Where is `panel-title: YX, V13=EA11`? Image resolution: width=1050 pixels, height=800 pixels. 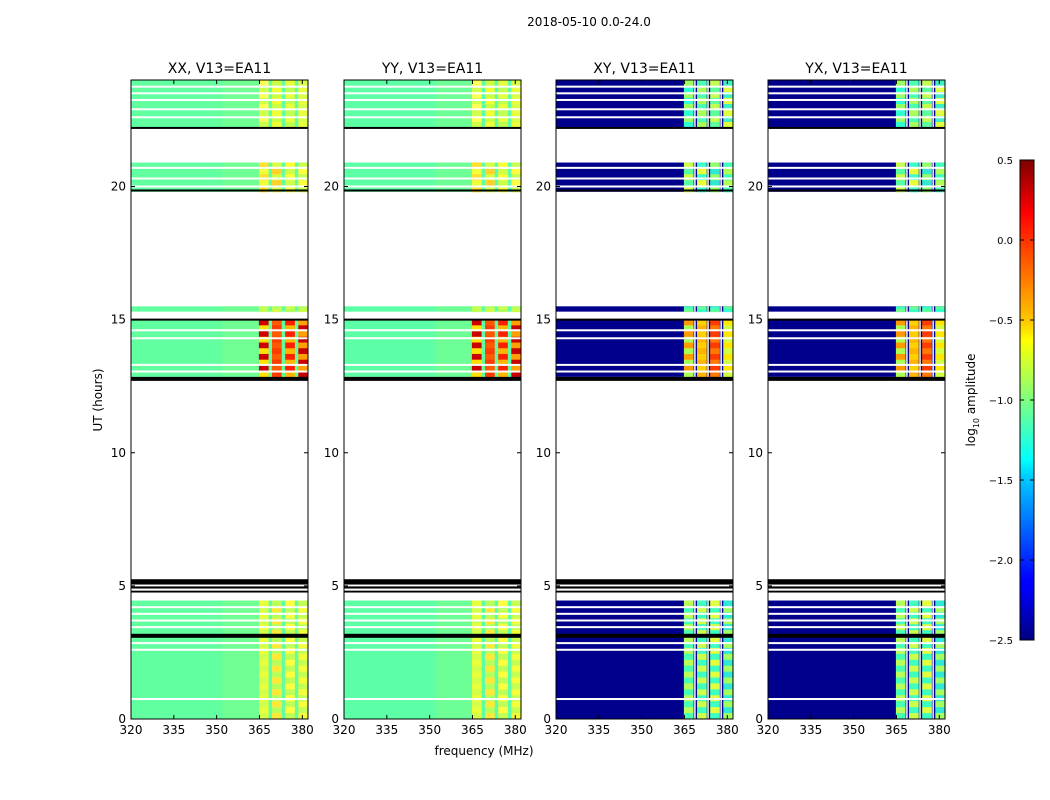
panel-title: YX, V13=EA11 is located at coordinates (855, 69).